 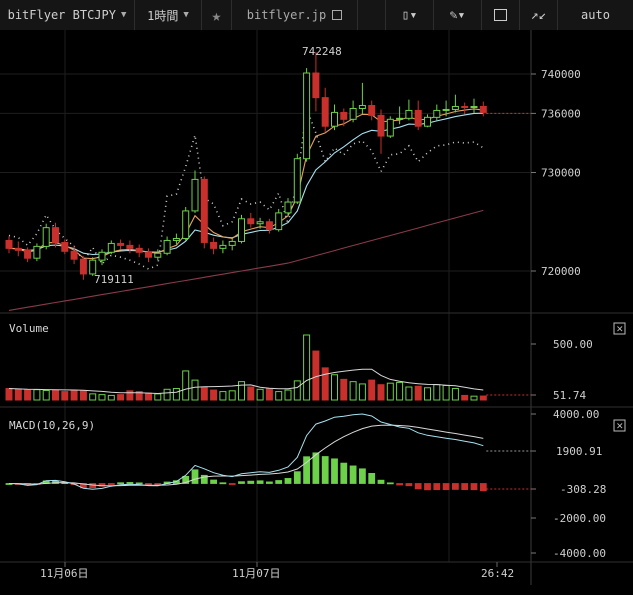 I want to click on close-glyph: ✕, so click(x=620, y=427).